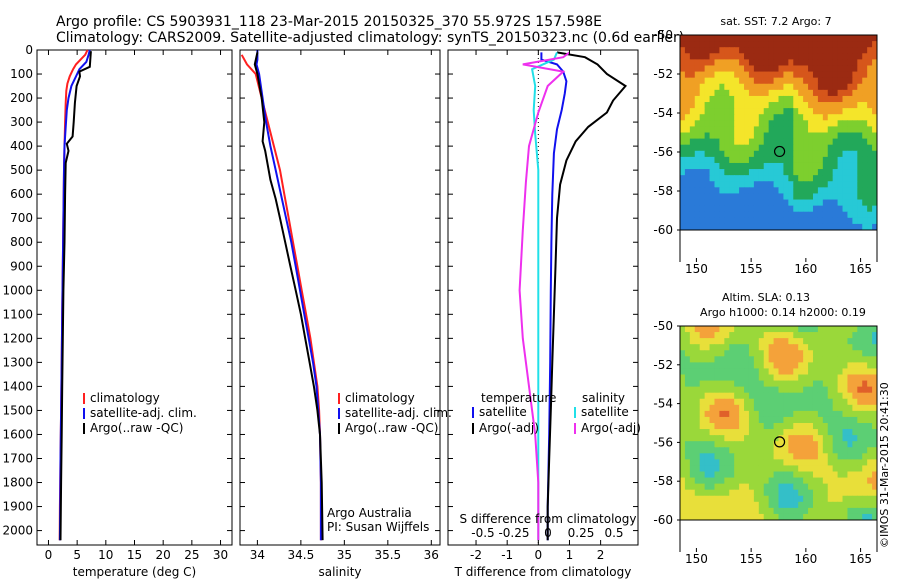 The image size is (900, 580). I want to click on sla-map-title-line1: Altim. SLA: 0.13, so click(766, 297).